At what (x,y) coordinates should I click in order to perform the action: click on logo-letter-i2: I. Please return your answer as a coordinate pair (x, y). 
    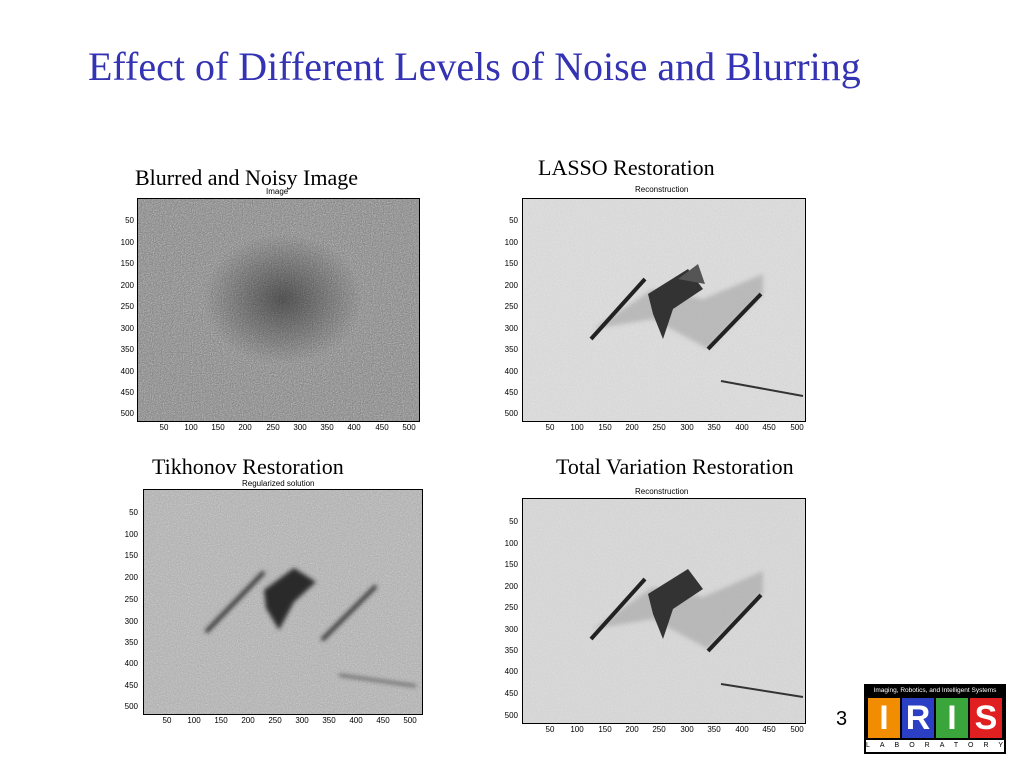
    Looking at the image, I should click on (952, 718).